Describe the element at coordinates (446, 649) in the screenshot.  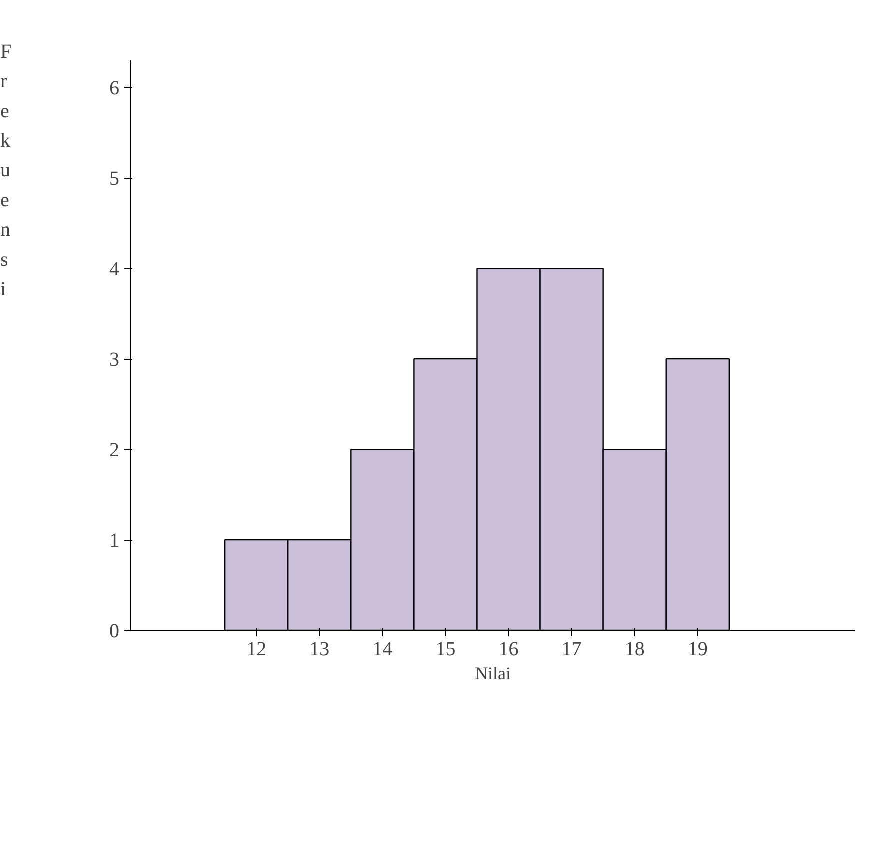
I see `x-tick-label: 15` at that location.